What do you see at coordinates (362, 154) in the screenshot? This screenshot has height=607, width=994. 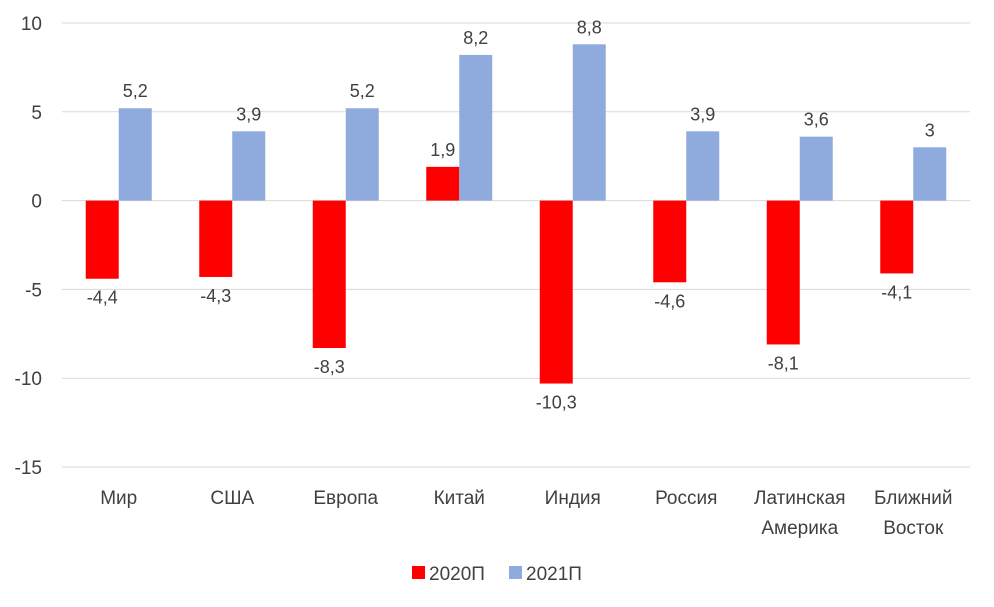 I see `bar-2021П-2` at bounding box center [362, 154].